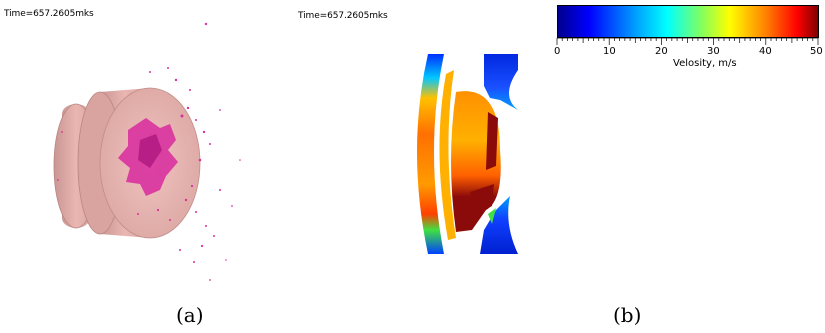 The image size is (825, 333). What do you see at coordinates (688, 21) in the screenshot?
I see `colorbar` at bounding box center [688, 21].